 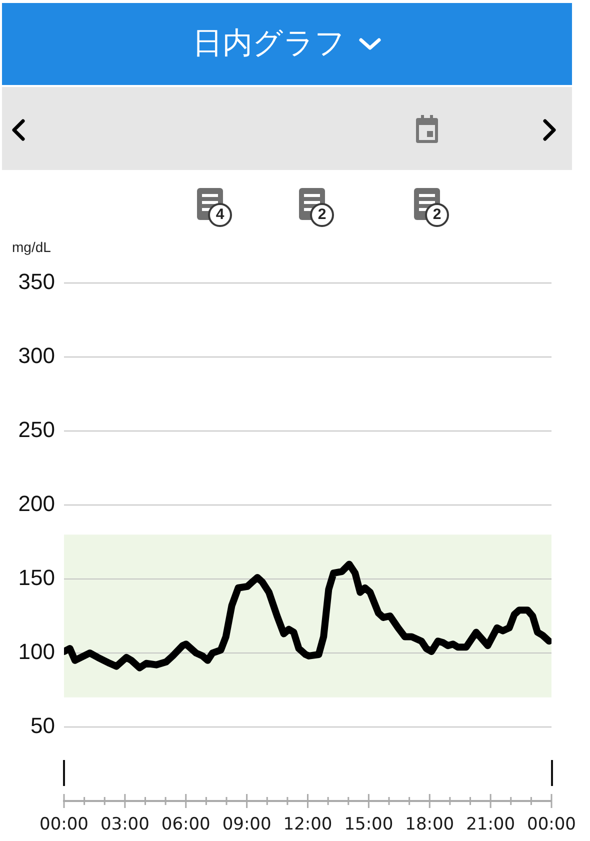 What do you see at coordinates (36, 355) in the screenshot?
I see `y-tick-label: 300` at bounding box center [36, 355].